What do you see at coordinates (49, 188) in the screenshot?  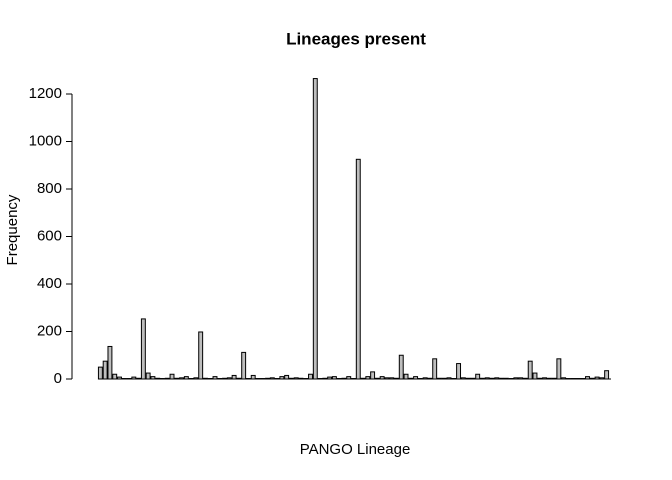 I see `y-tick-label: 800` at bounding box center [49, 188].